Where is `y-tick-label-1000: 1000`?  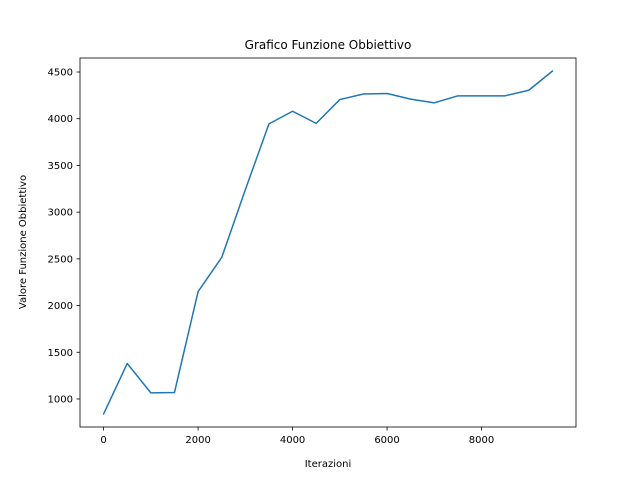 y-tick-label-1000: 1000 is located at coordinates (60, 399).